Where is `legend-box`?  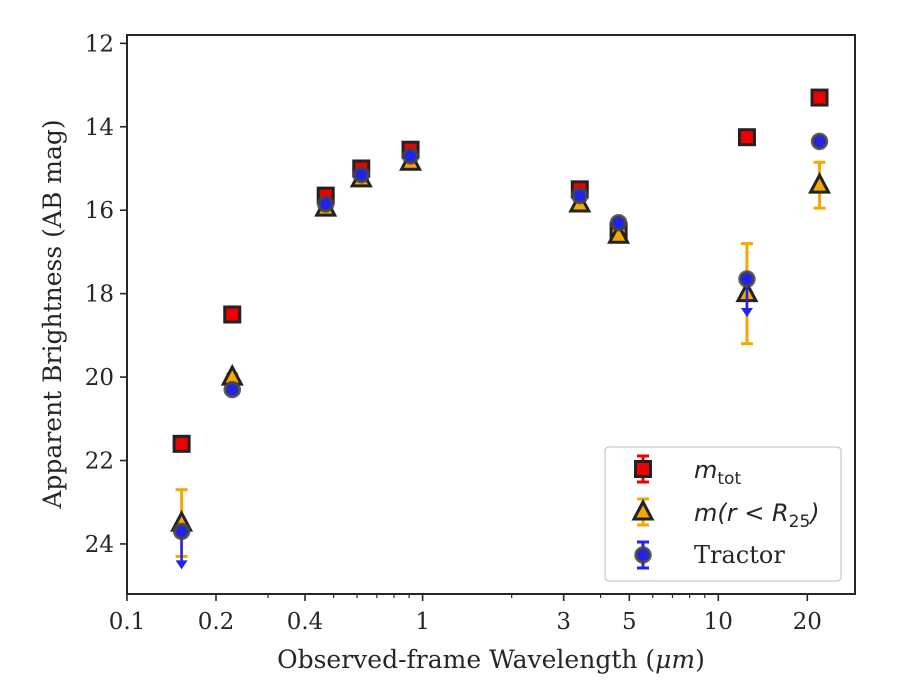 legend-box is located at coordinates (723, 514).